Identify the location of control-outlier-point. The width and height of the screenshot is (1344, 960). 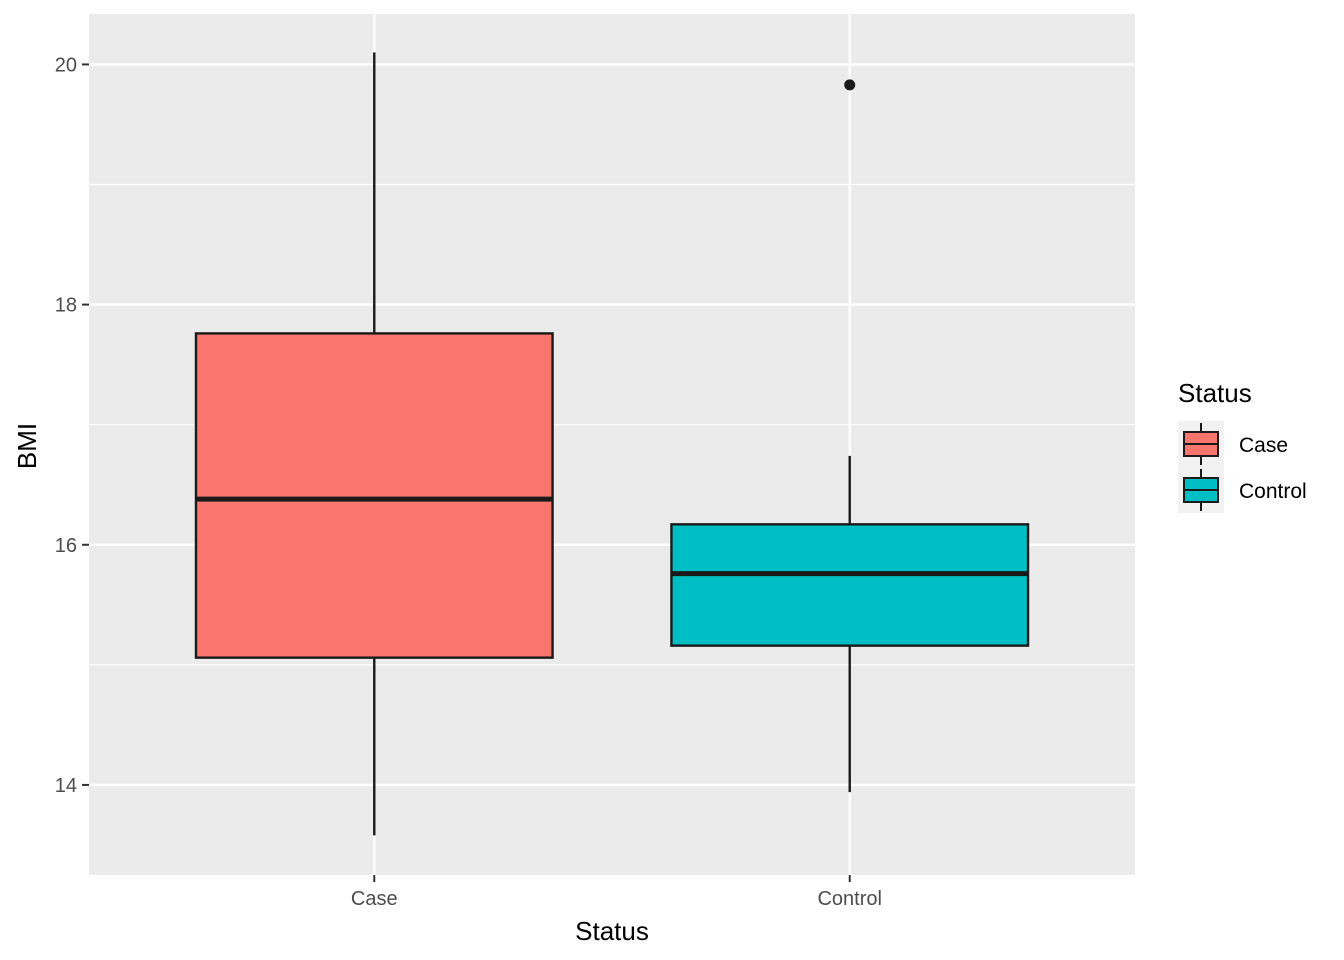
(850, 85).